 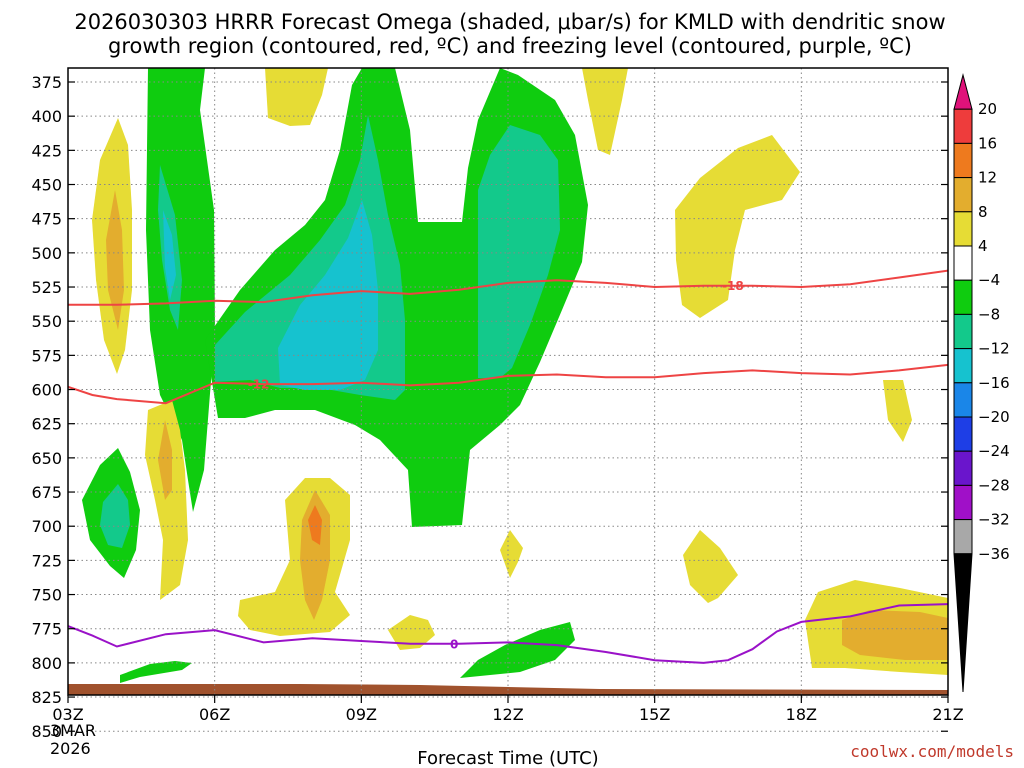 What do you see at coordinates (710, 566) in the screenshot?
I see `omega-shade-yellow-right-mid` at bounding box center [710, 566].